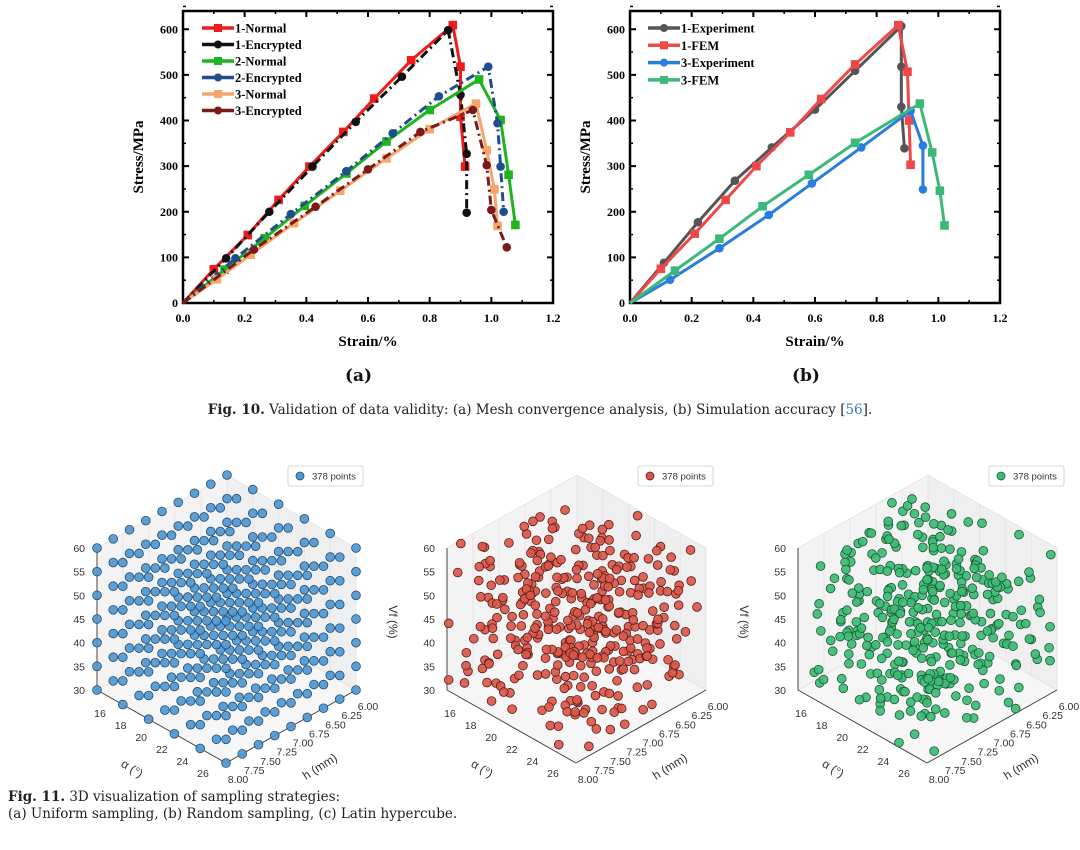 The image size is (1080, 850). What do you see at coordinates (203, 797) in the screenshot?
I see `caption-line-1: 3D visualization of sampling strategies:` at bounding box center [203, 797].